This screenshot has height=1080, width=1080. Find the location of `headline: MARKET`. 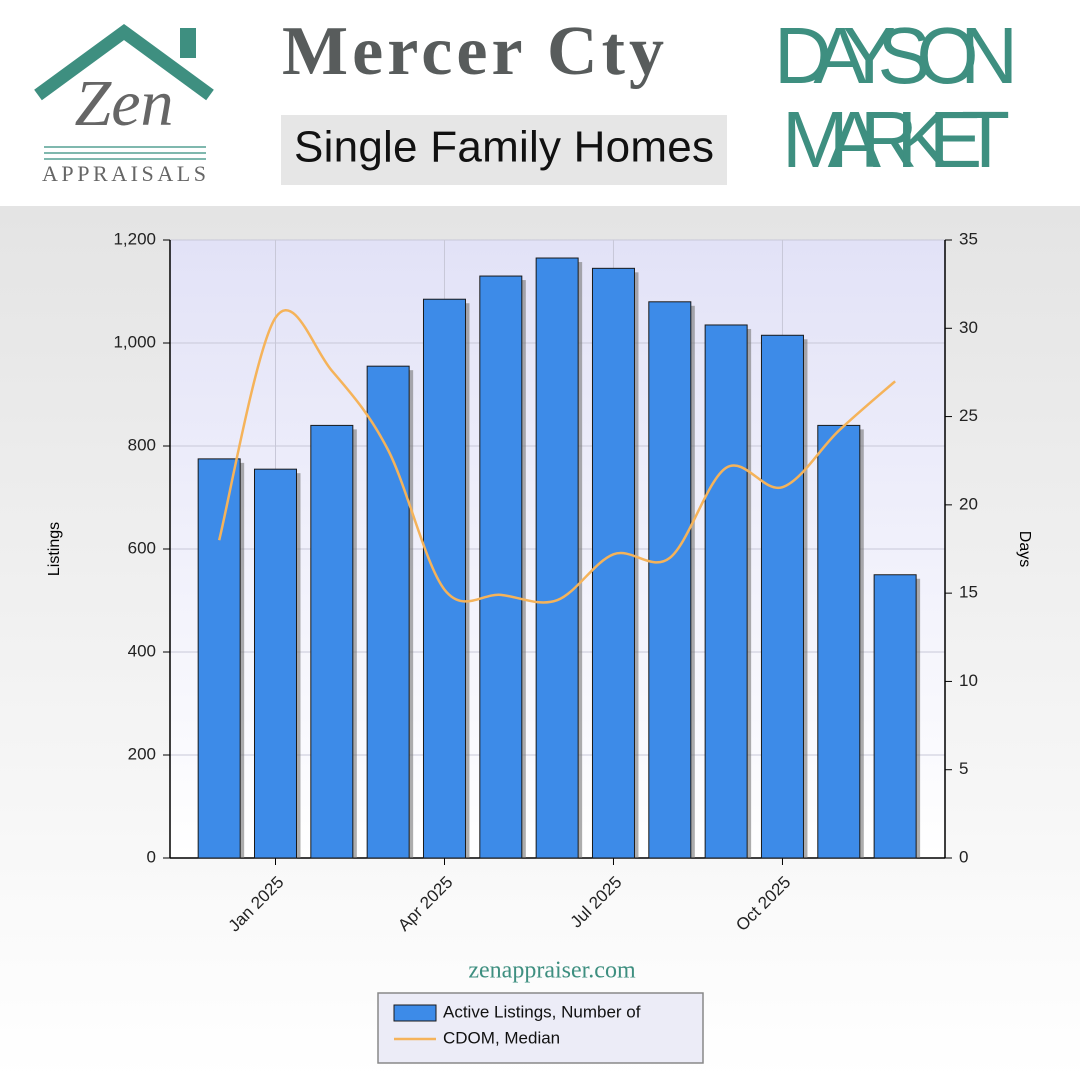

headline: MARKET is located at coordinates (896, 139).